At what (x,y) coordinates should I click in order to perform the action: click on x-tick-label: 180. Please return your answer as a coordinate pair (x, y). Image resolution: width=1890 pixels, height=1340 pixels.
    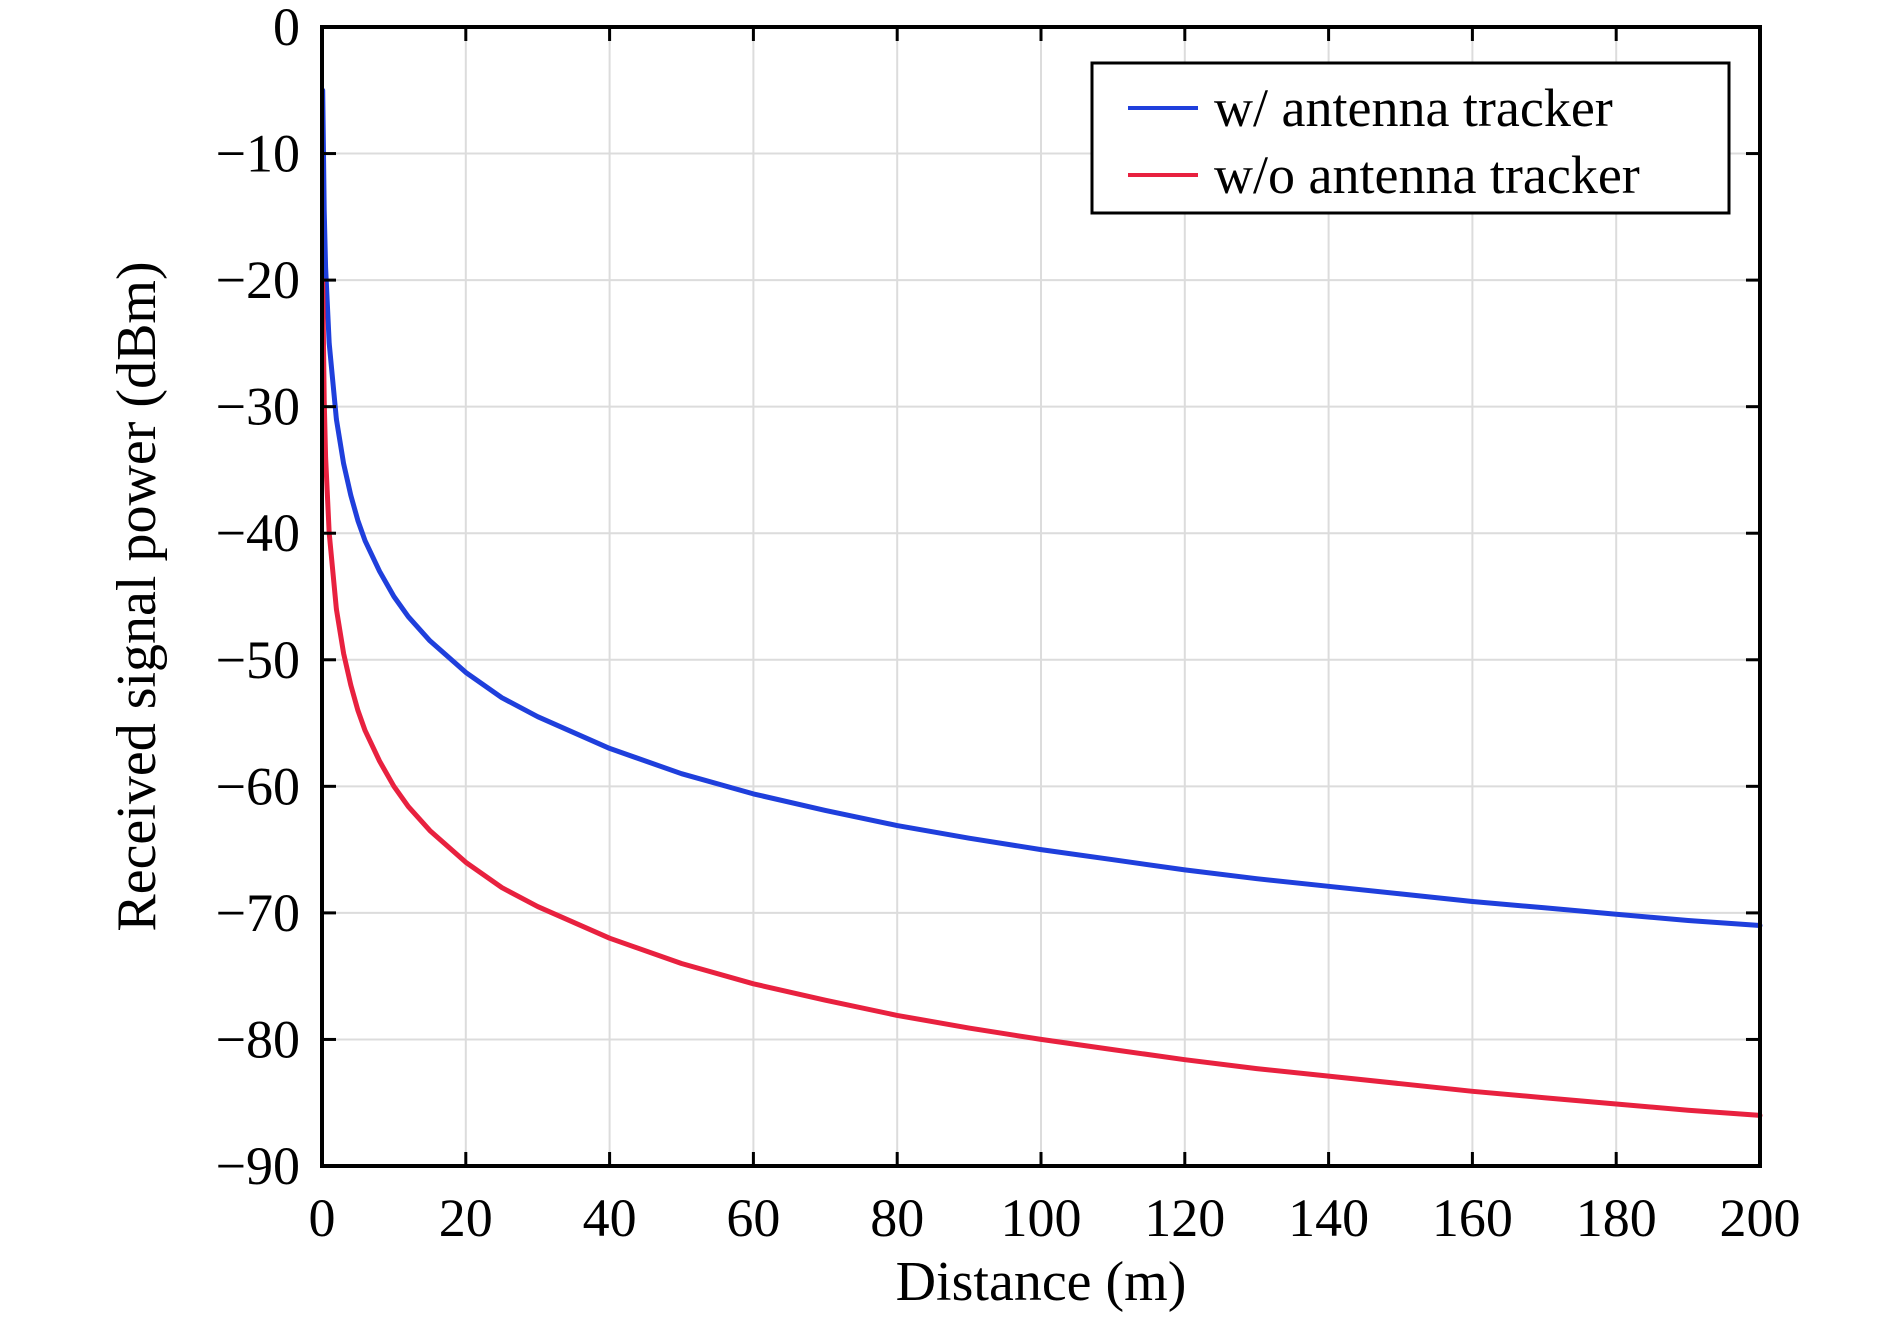
    Looking at the image, I should click on (1616, 1218).